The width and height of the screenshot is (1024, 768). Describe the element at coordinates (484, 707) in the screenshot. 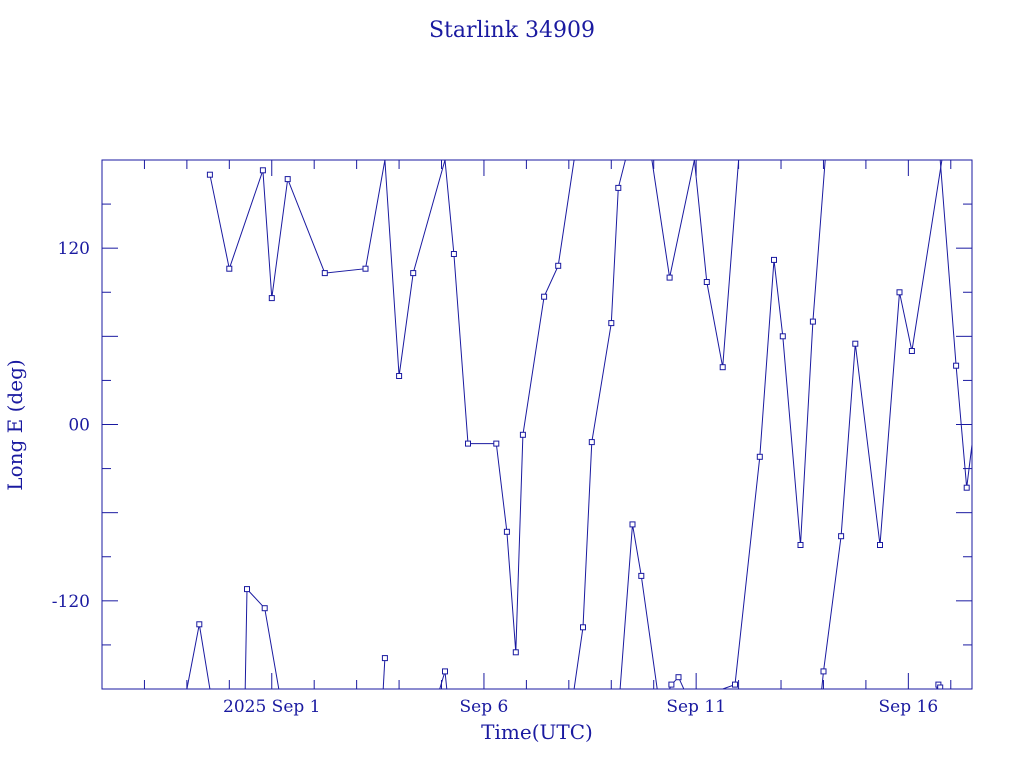

I see `x-tick-label: Sep 6` at that location.